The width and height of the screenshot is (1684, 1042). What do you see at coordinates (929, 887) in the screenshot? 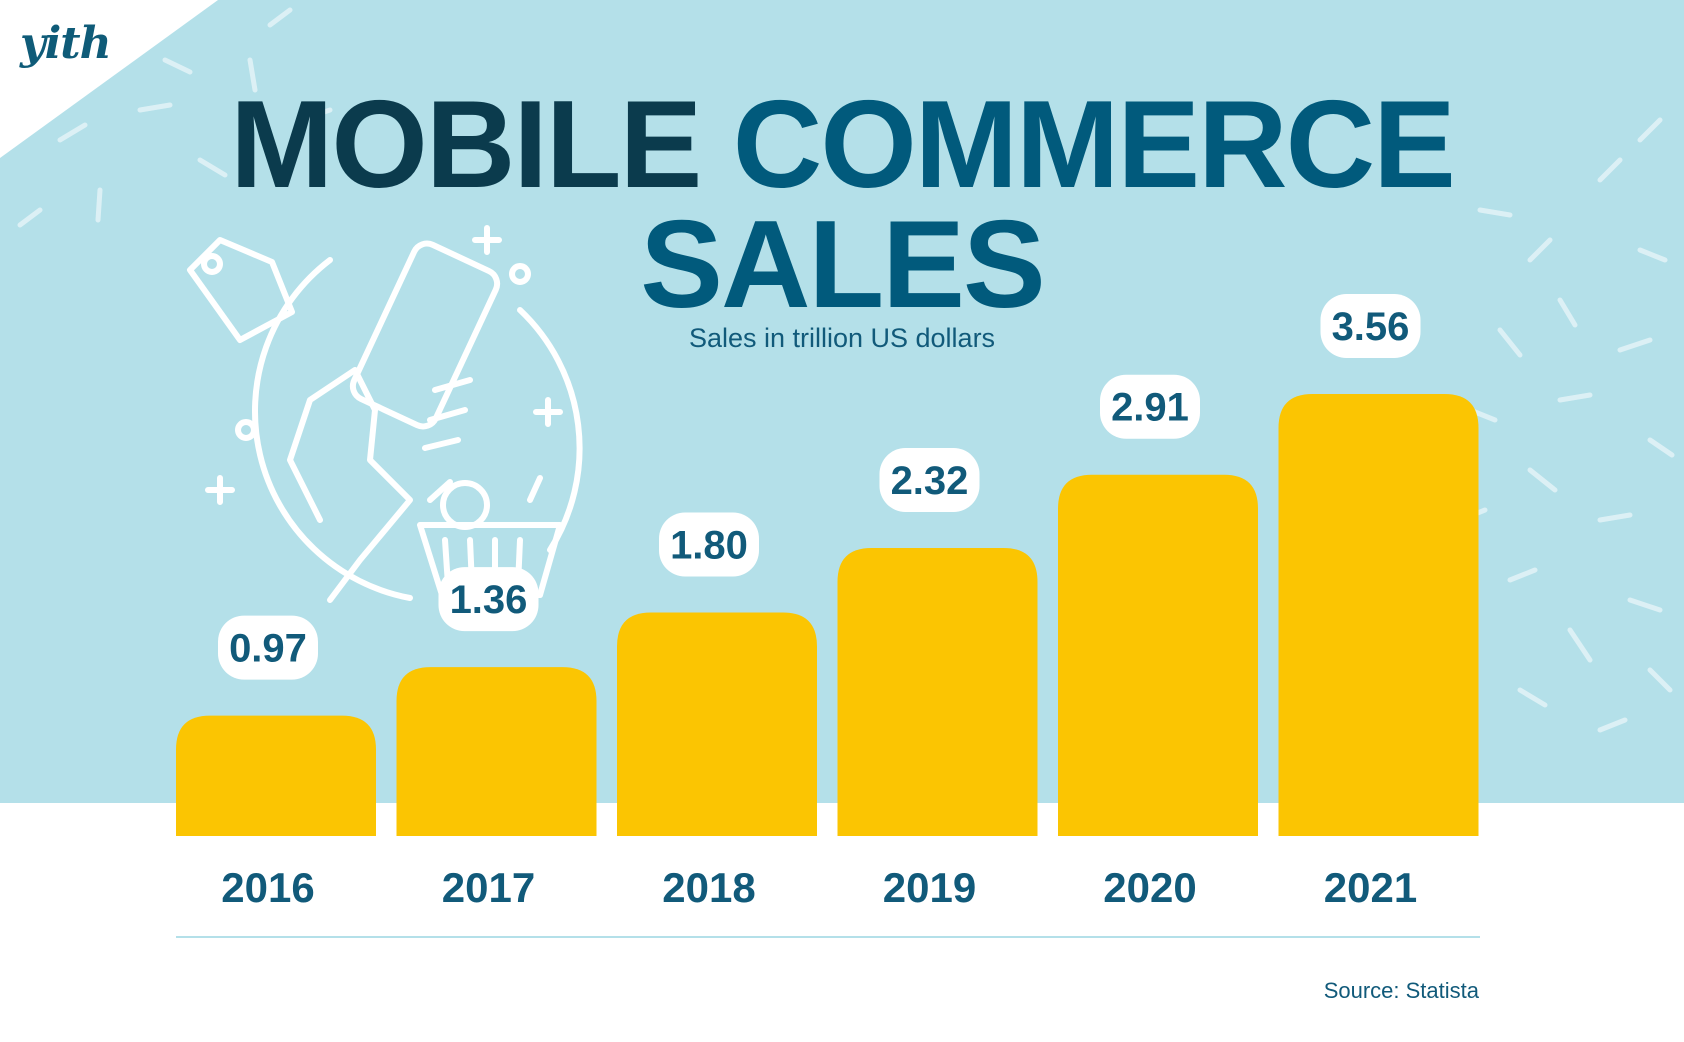
I see `category-label: 2019` at bounding box center [929, 887].